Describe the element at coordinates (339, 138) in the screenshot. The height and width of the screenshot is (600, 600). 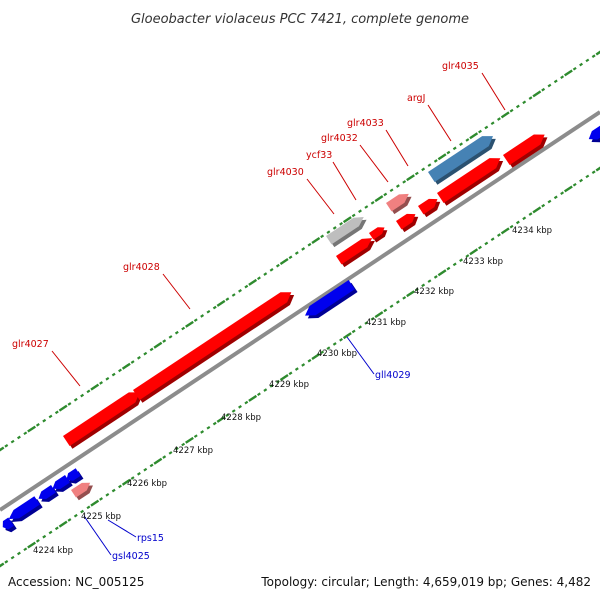
I see `gene-label-glr4032: glr4032` at that location.